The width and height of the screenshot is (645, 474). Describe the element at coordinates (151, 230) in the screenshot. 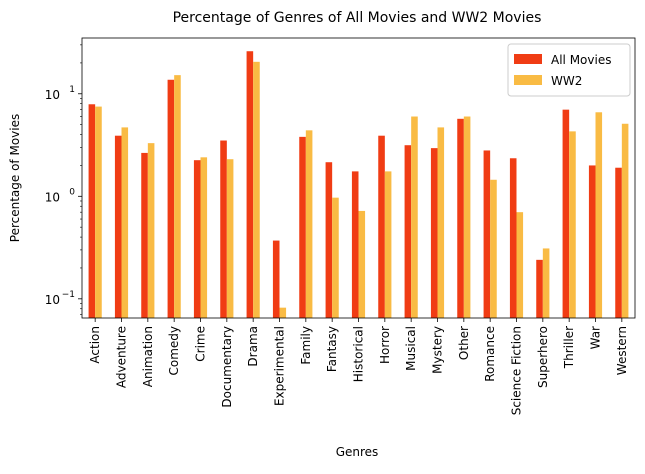

I see `bar-ww2-animation` at that location.